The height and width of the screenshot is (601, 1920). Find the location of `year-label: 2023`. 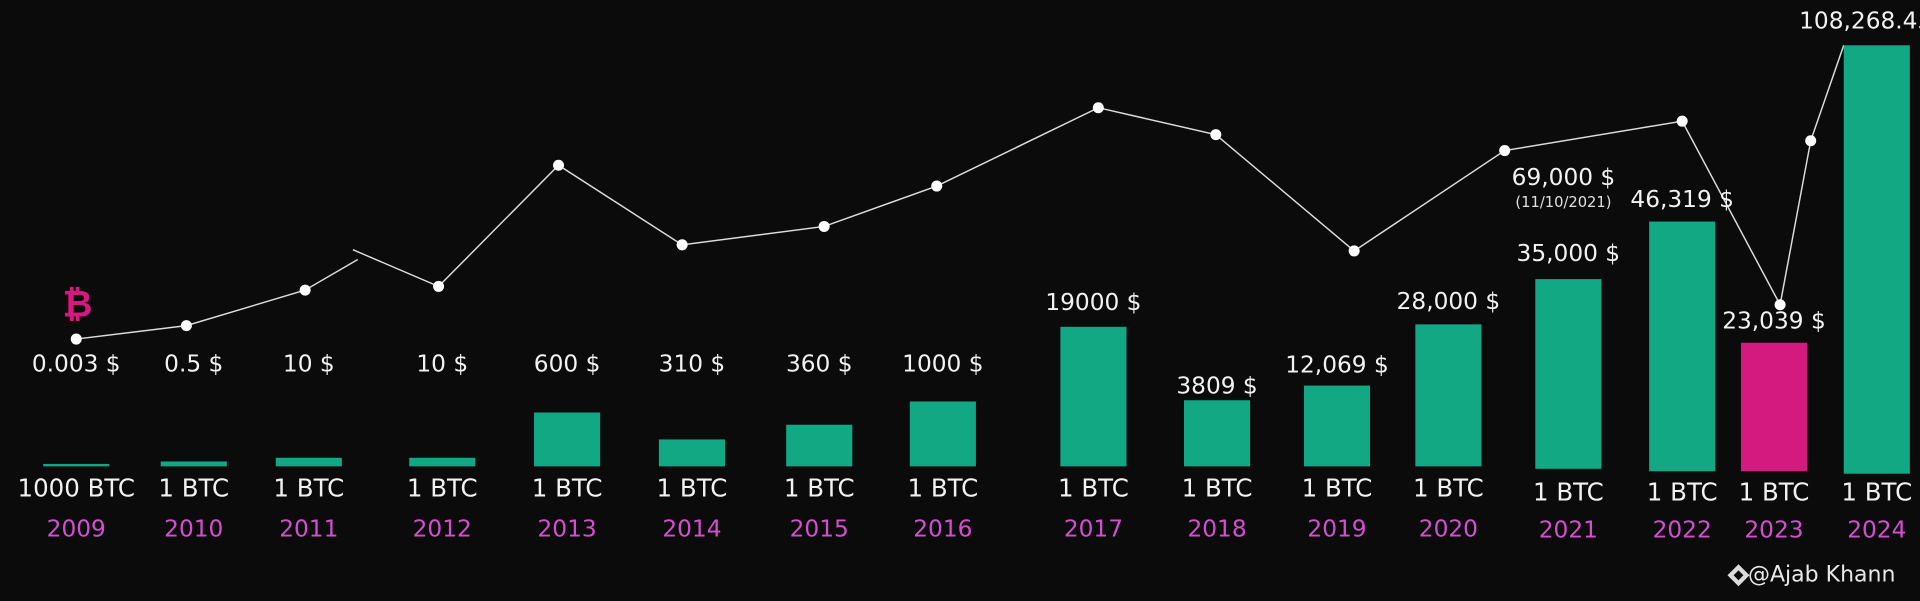

year-label: 2023 is located at coordinates (1773, 530).